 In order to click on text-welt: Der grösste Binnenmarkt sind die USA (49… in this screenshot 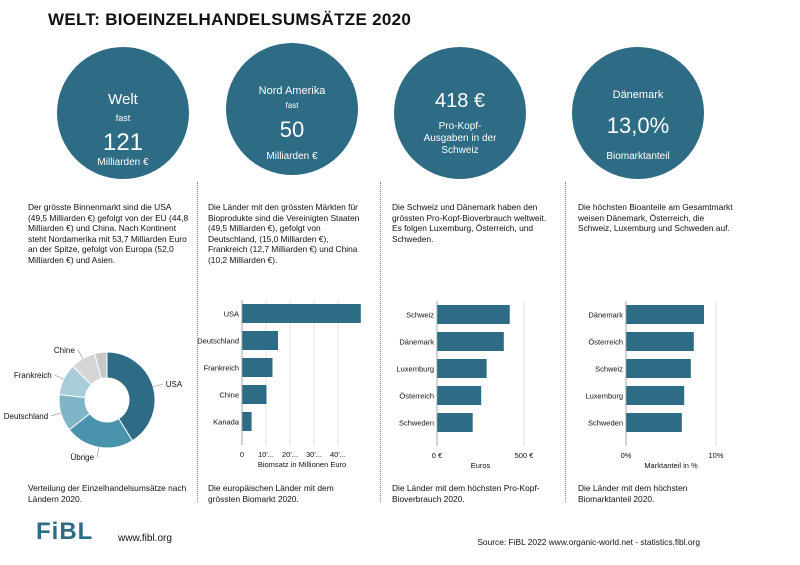, I will do `click(108, 233)`.